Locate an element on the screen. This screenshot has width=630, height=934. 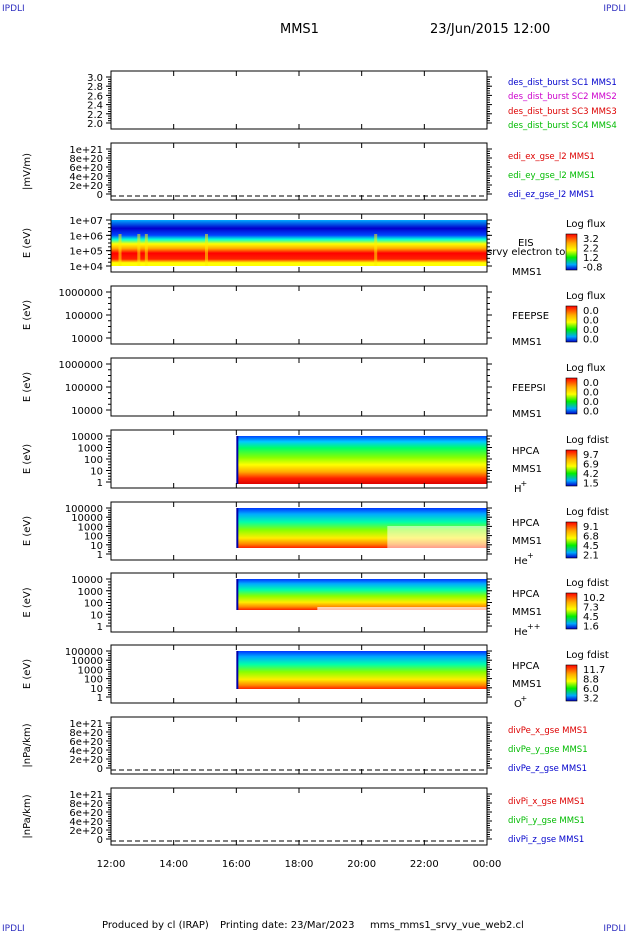
colorbar-tick-label: 9.1 is located at coordinates (591, 527).